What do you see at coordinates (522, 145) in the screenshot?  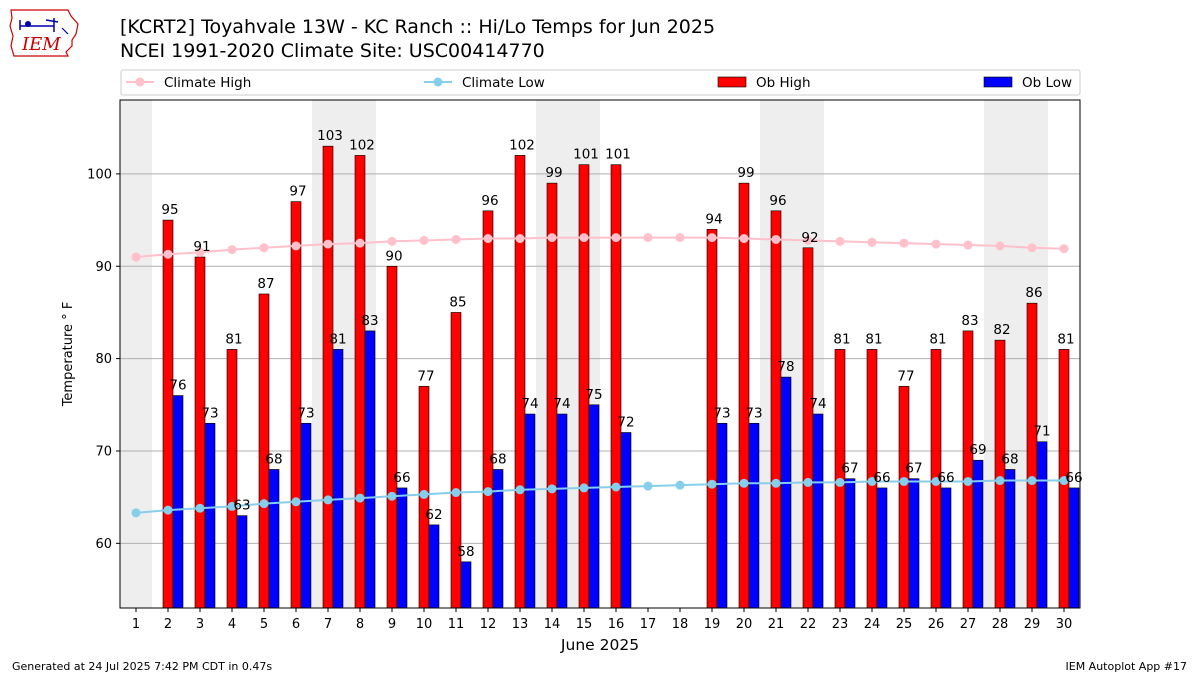 I see `ob-high-label-day-13: 102` at bounding box center [522, 145].